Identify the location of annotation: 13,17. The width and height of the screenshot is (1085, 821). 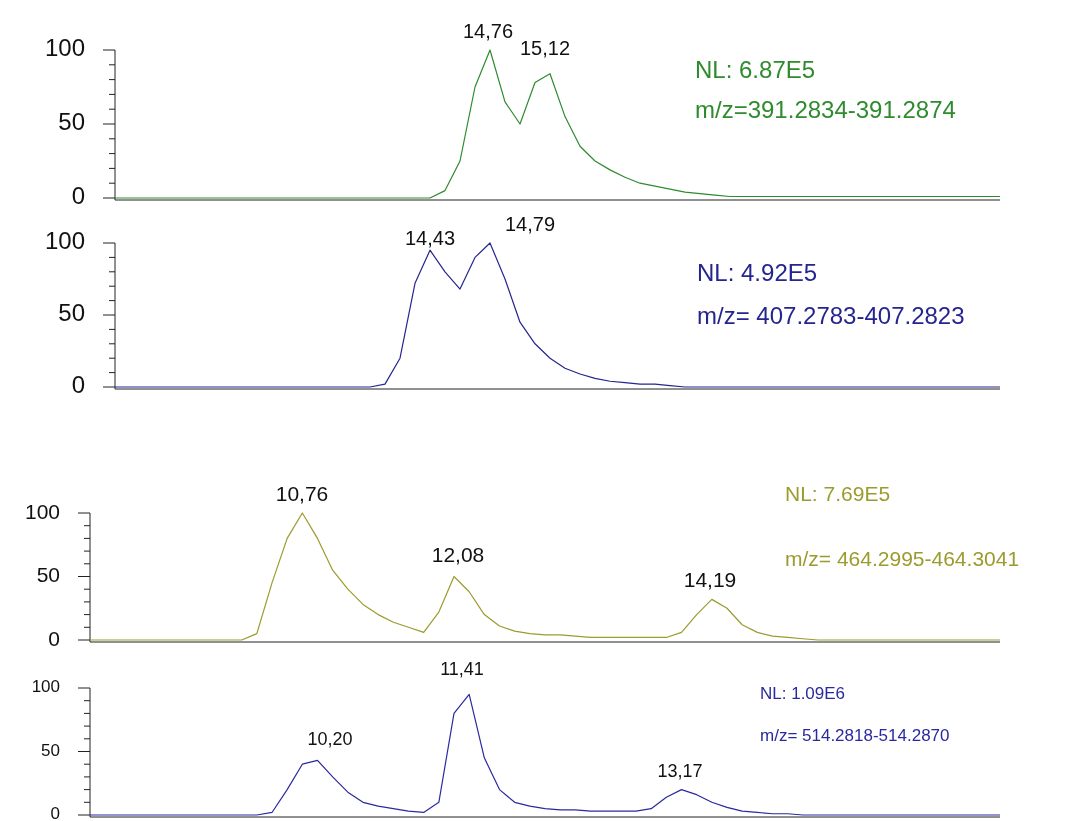
(680, 770).